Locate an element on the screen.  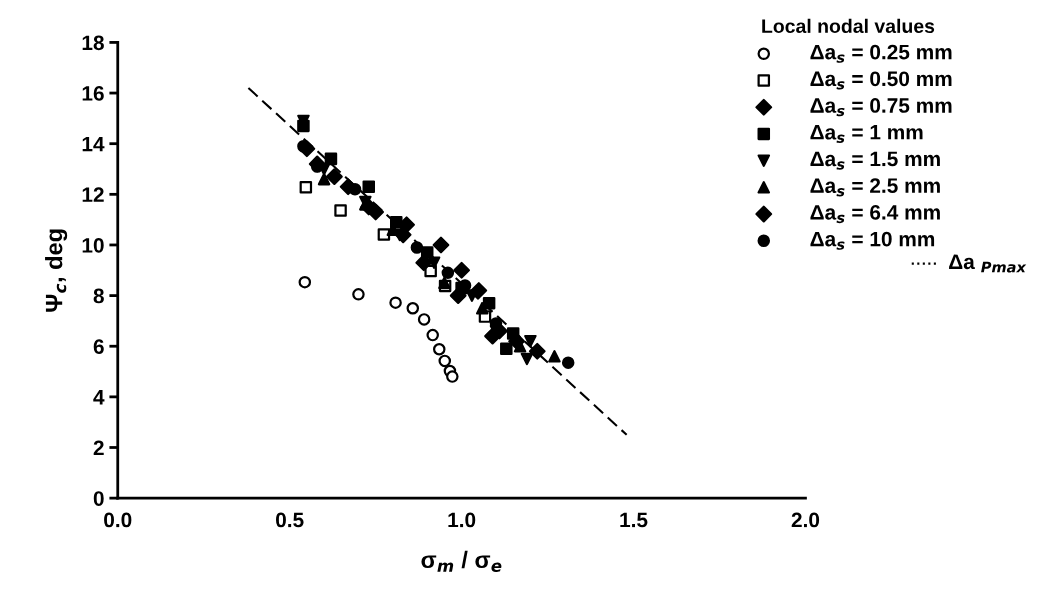
legend-title: Local nodal values is located at coordinates (848, 26).